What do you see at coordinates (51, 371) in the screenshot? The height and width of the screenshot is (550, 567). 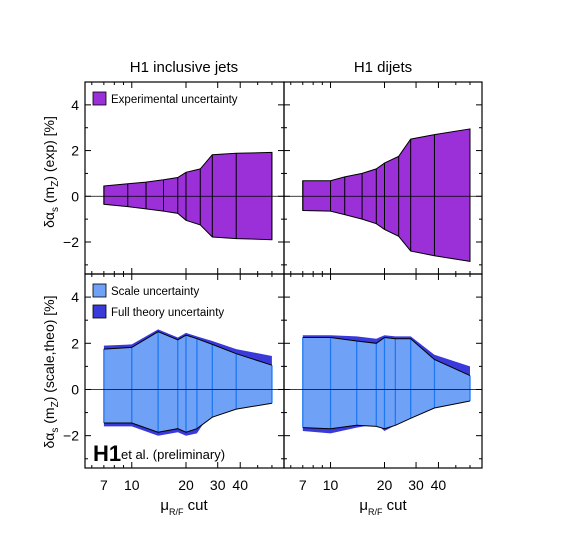 I see `ylabel-theo: δαs (mZ) (scale,theo) [%]` at bounding box center [51, 371].